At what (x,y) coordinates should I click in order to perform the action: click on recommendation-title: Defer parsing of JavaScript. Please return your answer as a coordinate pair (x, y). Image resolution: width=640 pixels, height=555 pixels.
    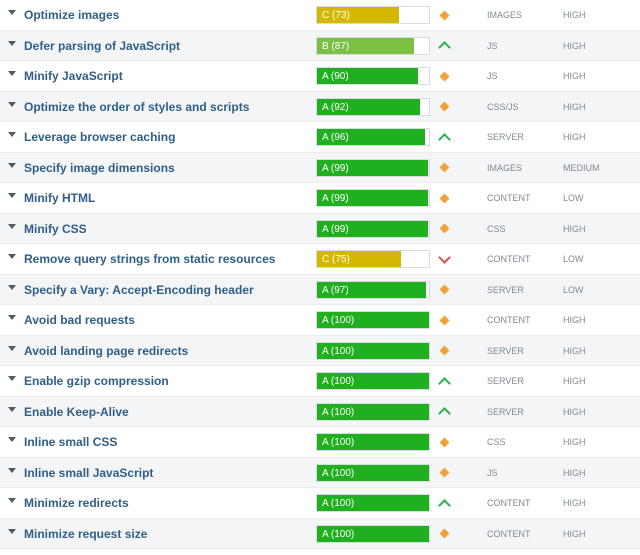
    Looking at the image, I should click on (102, 45).